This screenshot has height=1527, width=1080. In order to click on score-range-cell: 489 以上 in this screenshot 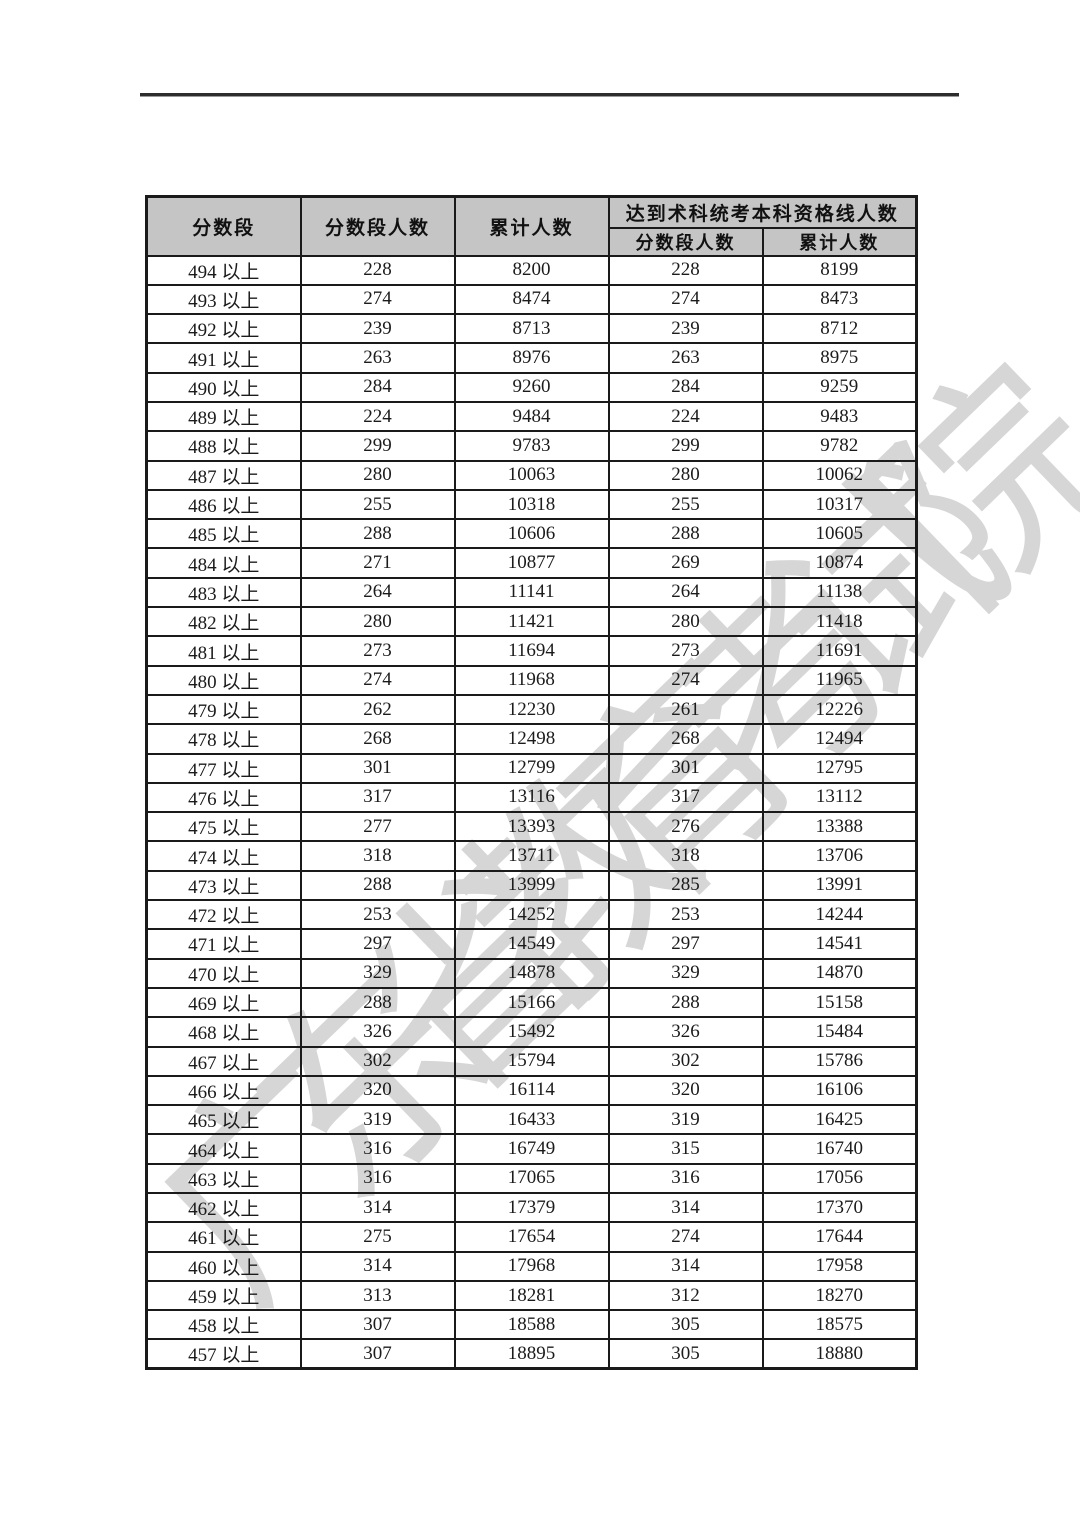, I will do `click(223, 416)`.